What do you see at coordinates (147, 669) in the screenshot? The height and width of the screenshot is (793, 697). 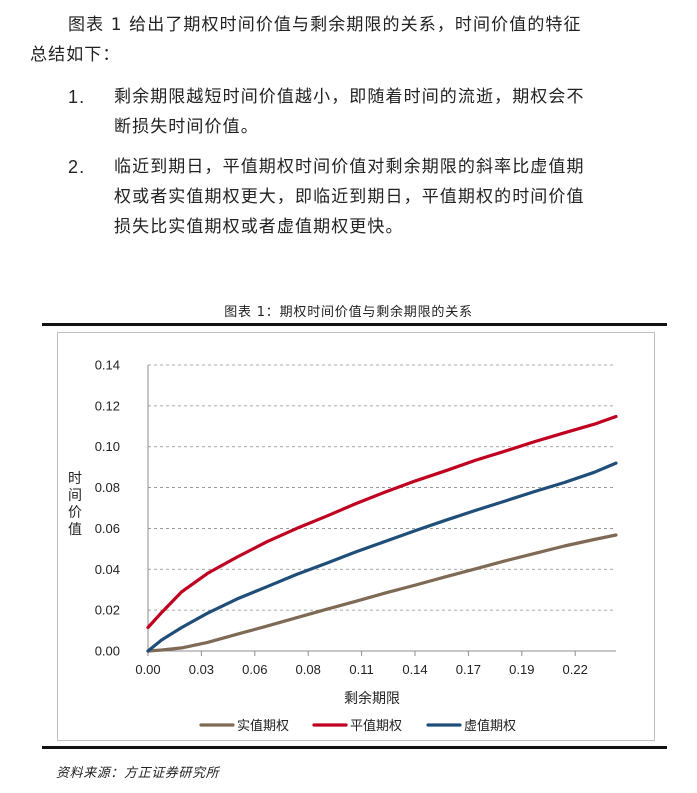 I see `x-tick-label: 0.00` at bounding box center [147, 669].